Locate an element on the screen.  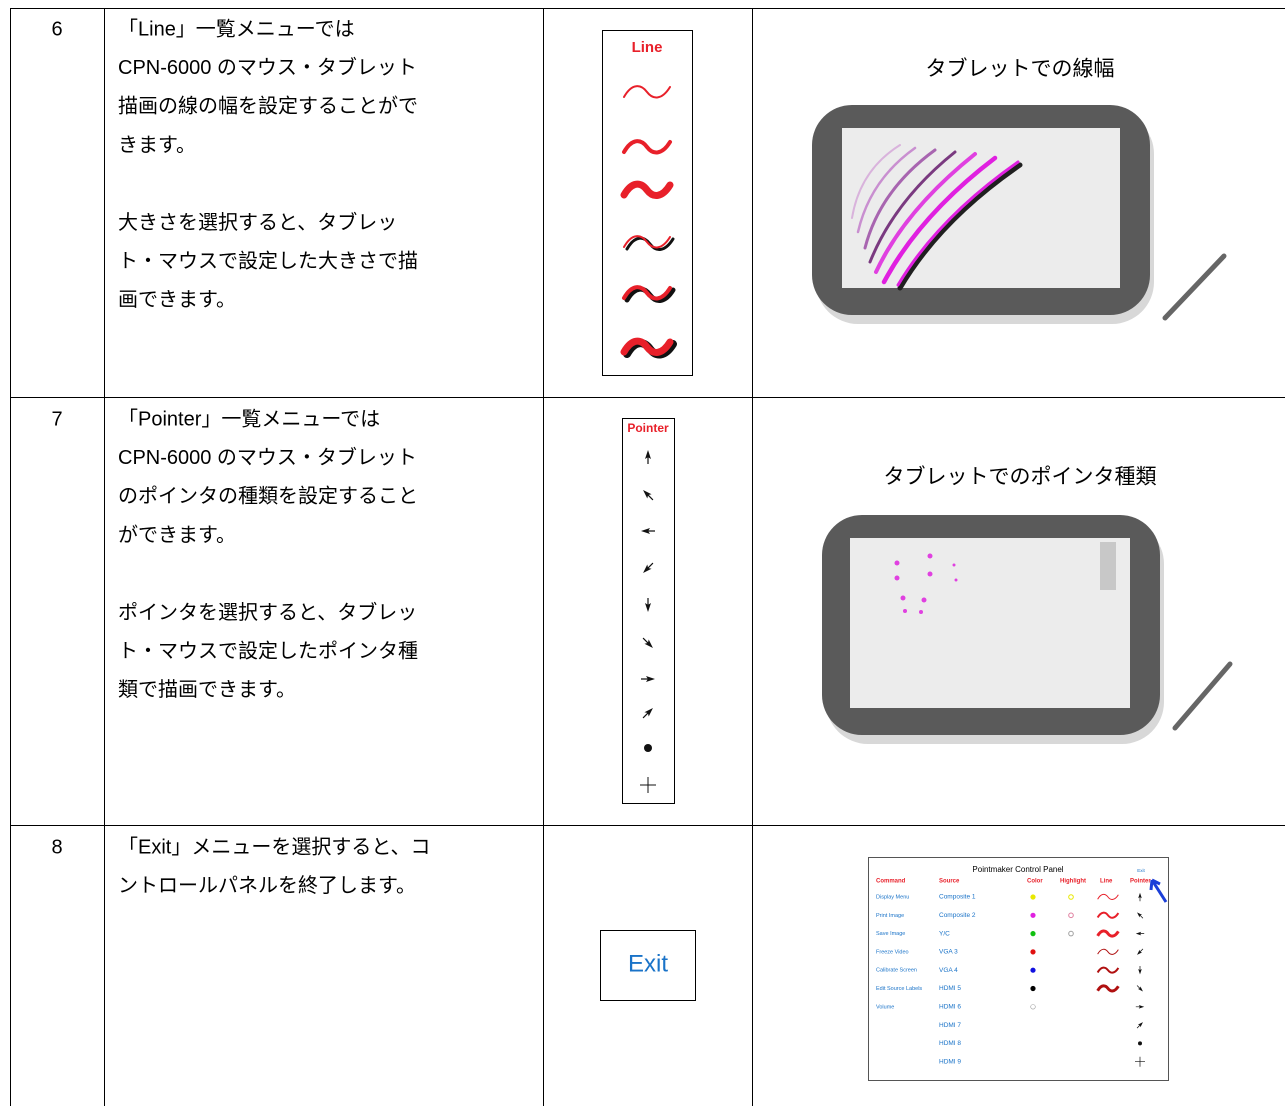
description-line: 「Pointer」一覧メニューでは is located at coordinates (249, 418).